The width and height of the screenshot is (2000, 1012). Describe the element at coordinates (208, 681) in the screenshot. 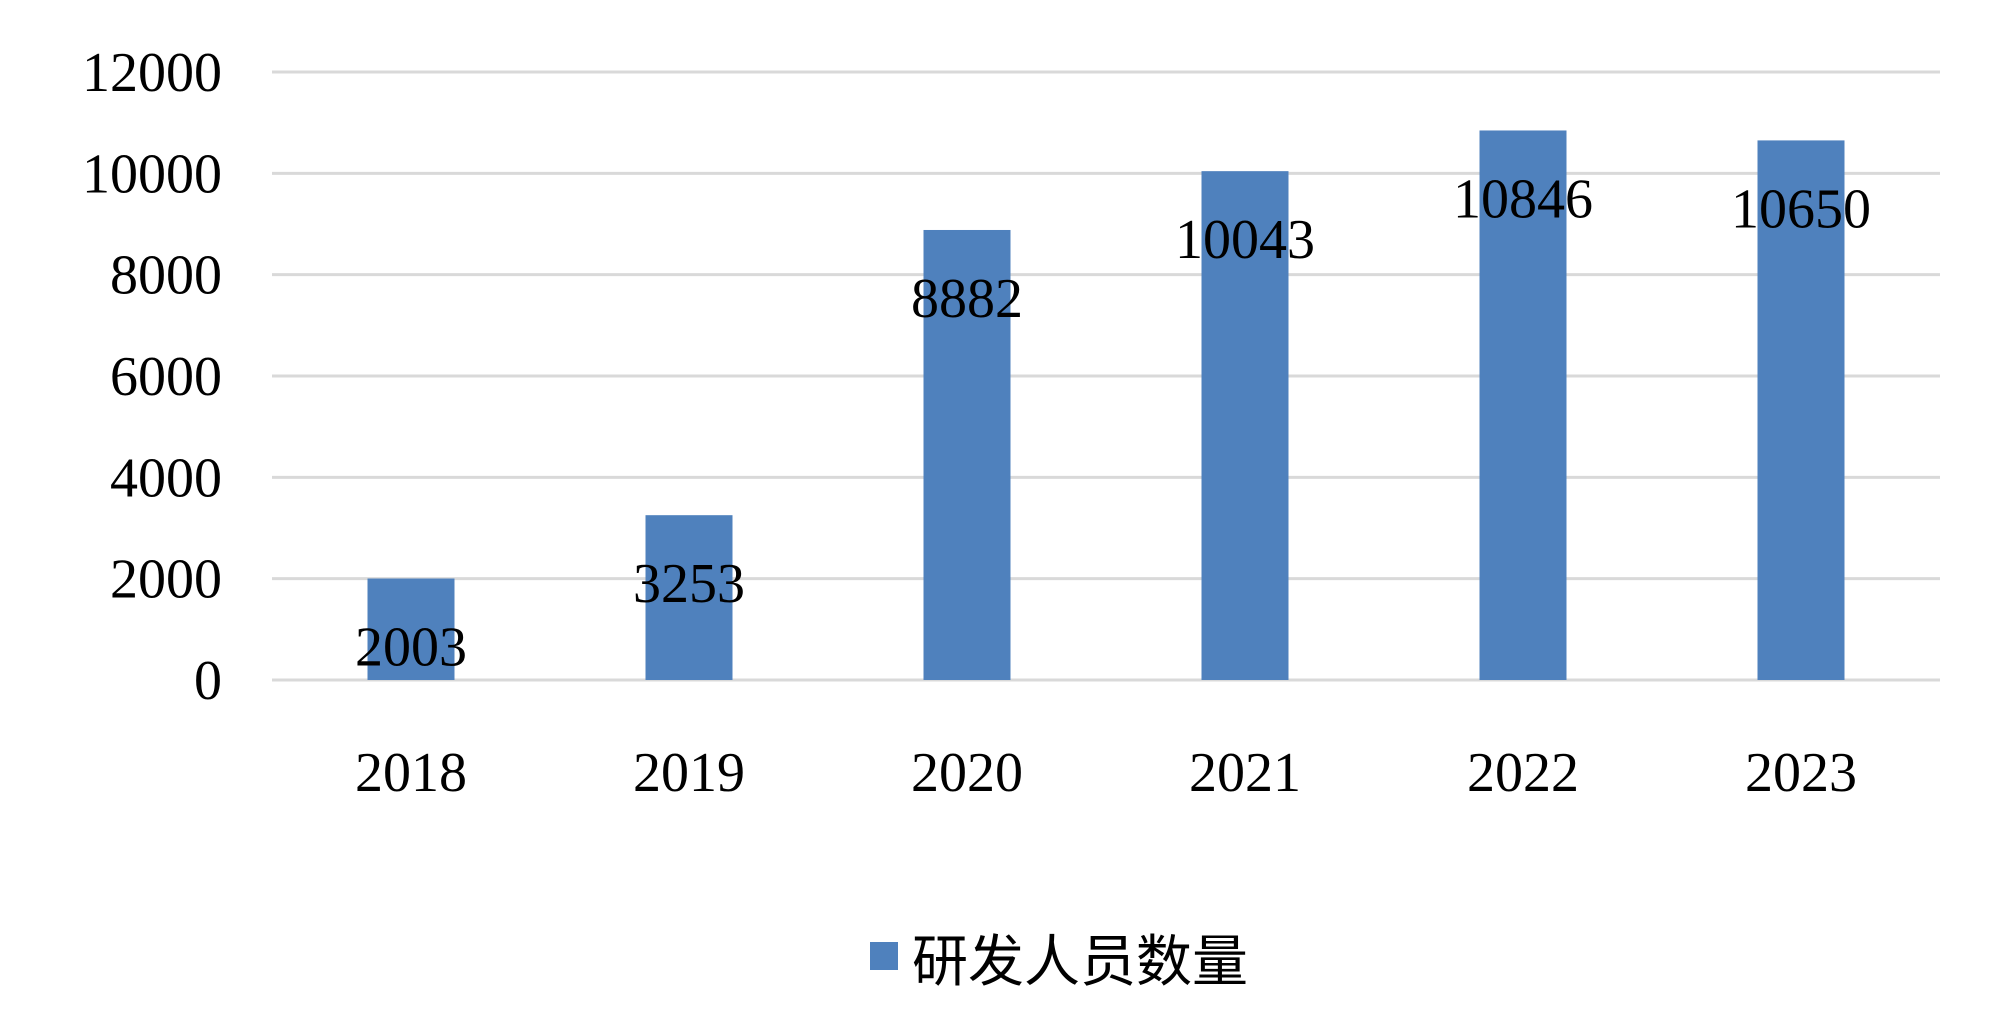

I see `y-tick-label: 0` at that location.